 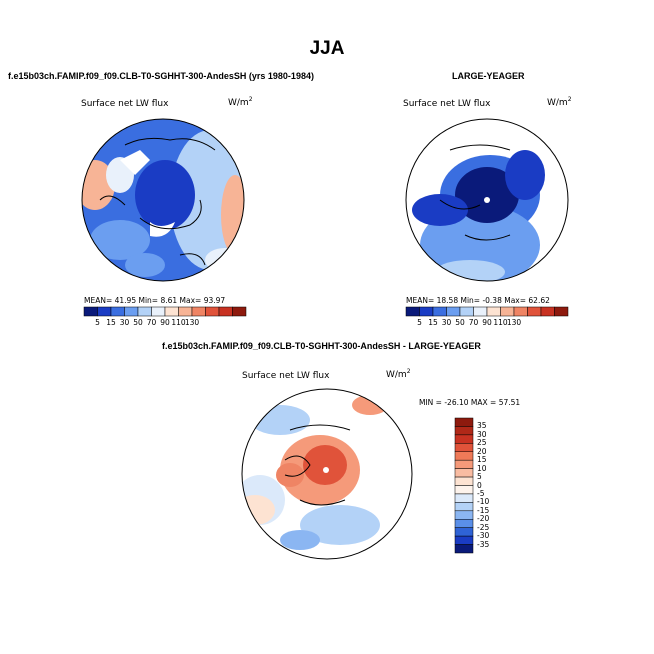 I want to click on panel-3-colorbar, so click(x=464, y=485).